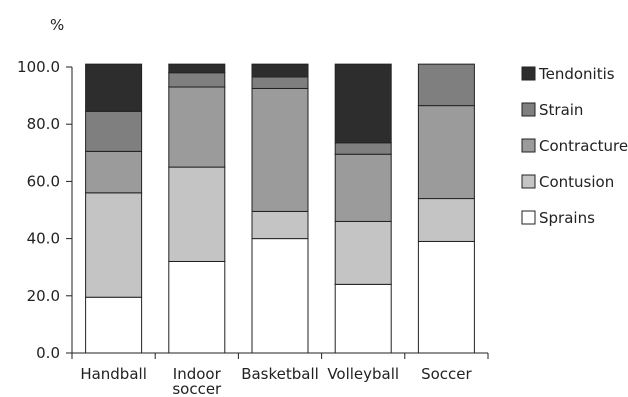 Image resolution: width=628 pixels, height=397 pixels. What do you see at coordinates (528, 181) in the screenshot?
I see `legend-swatch-contusion` at bounding box center [528, 181].